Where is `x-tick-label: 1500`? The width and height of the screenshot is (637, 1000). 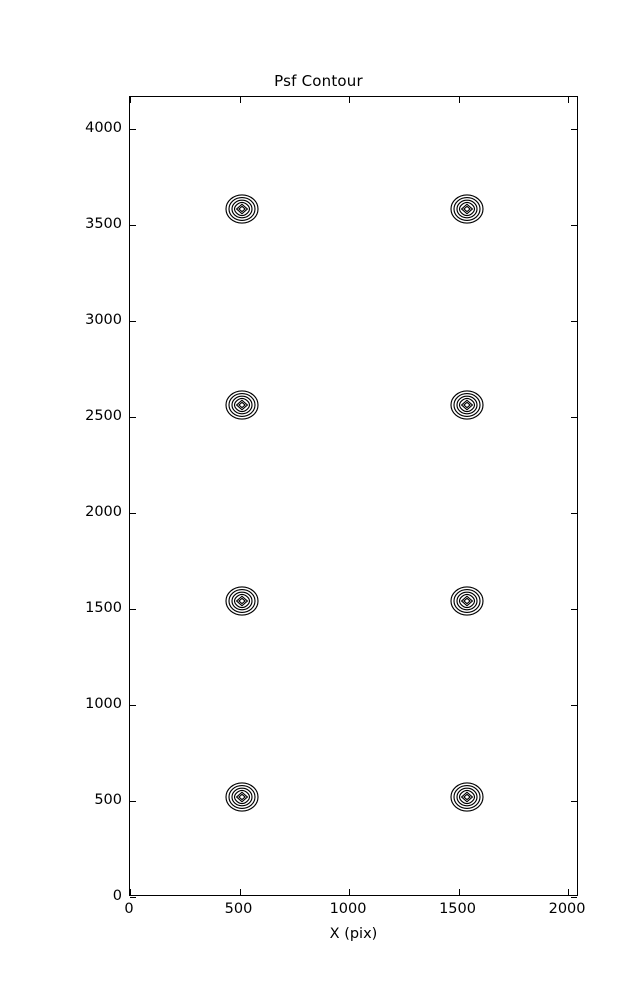
x-tick-label: 1500 is located at coordinates (457, 909).